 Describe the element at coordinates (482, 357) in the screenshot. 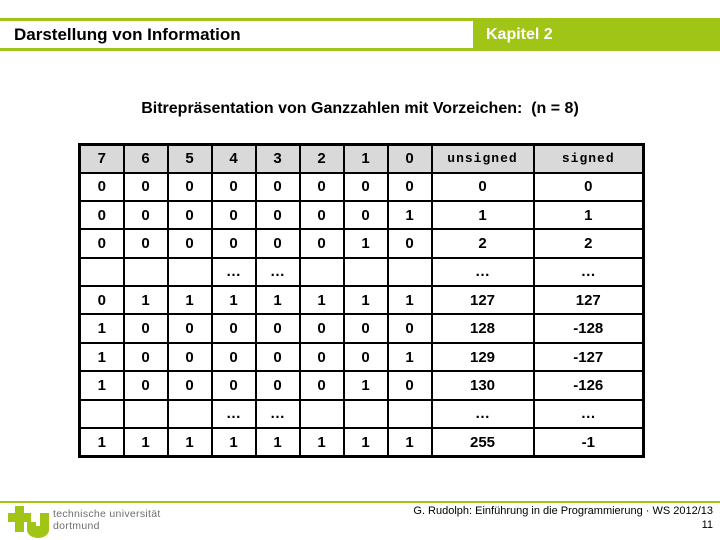

I see `table-cell: 129` at that location.